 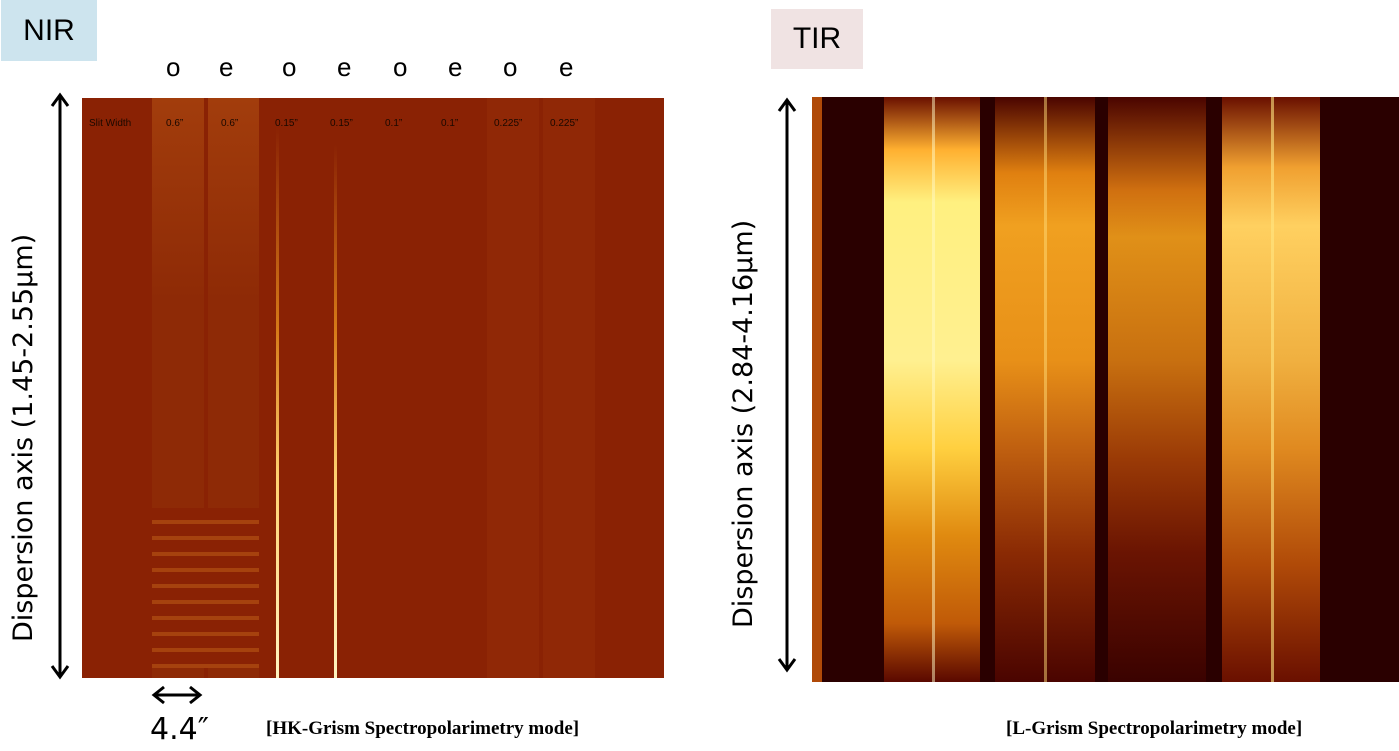 What do you see at coordinates (817, 389) in the screenshot?
I see `edge-band` at bounding box center [817, 389].